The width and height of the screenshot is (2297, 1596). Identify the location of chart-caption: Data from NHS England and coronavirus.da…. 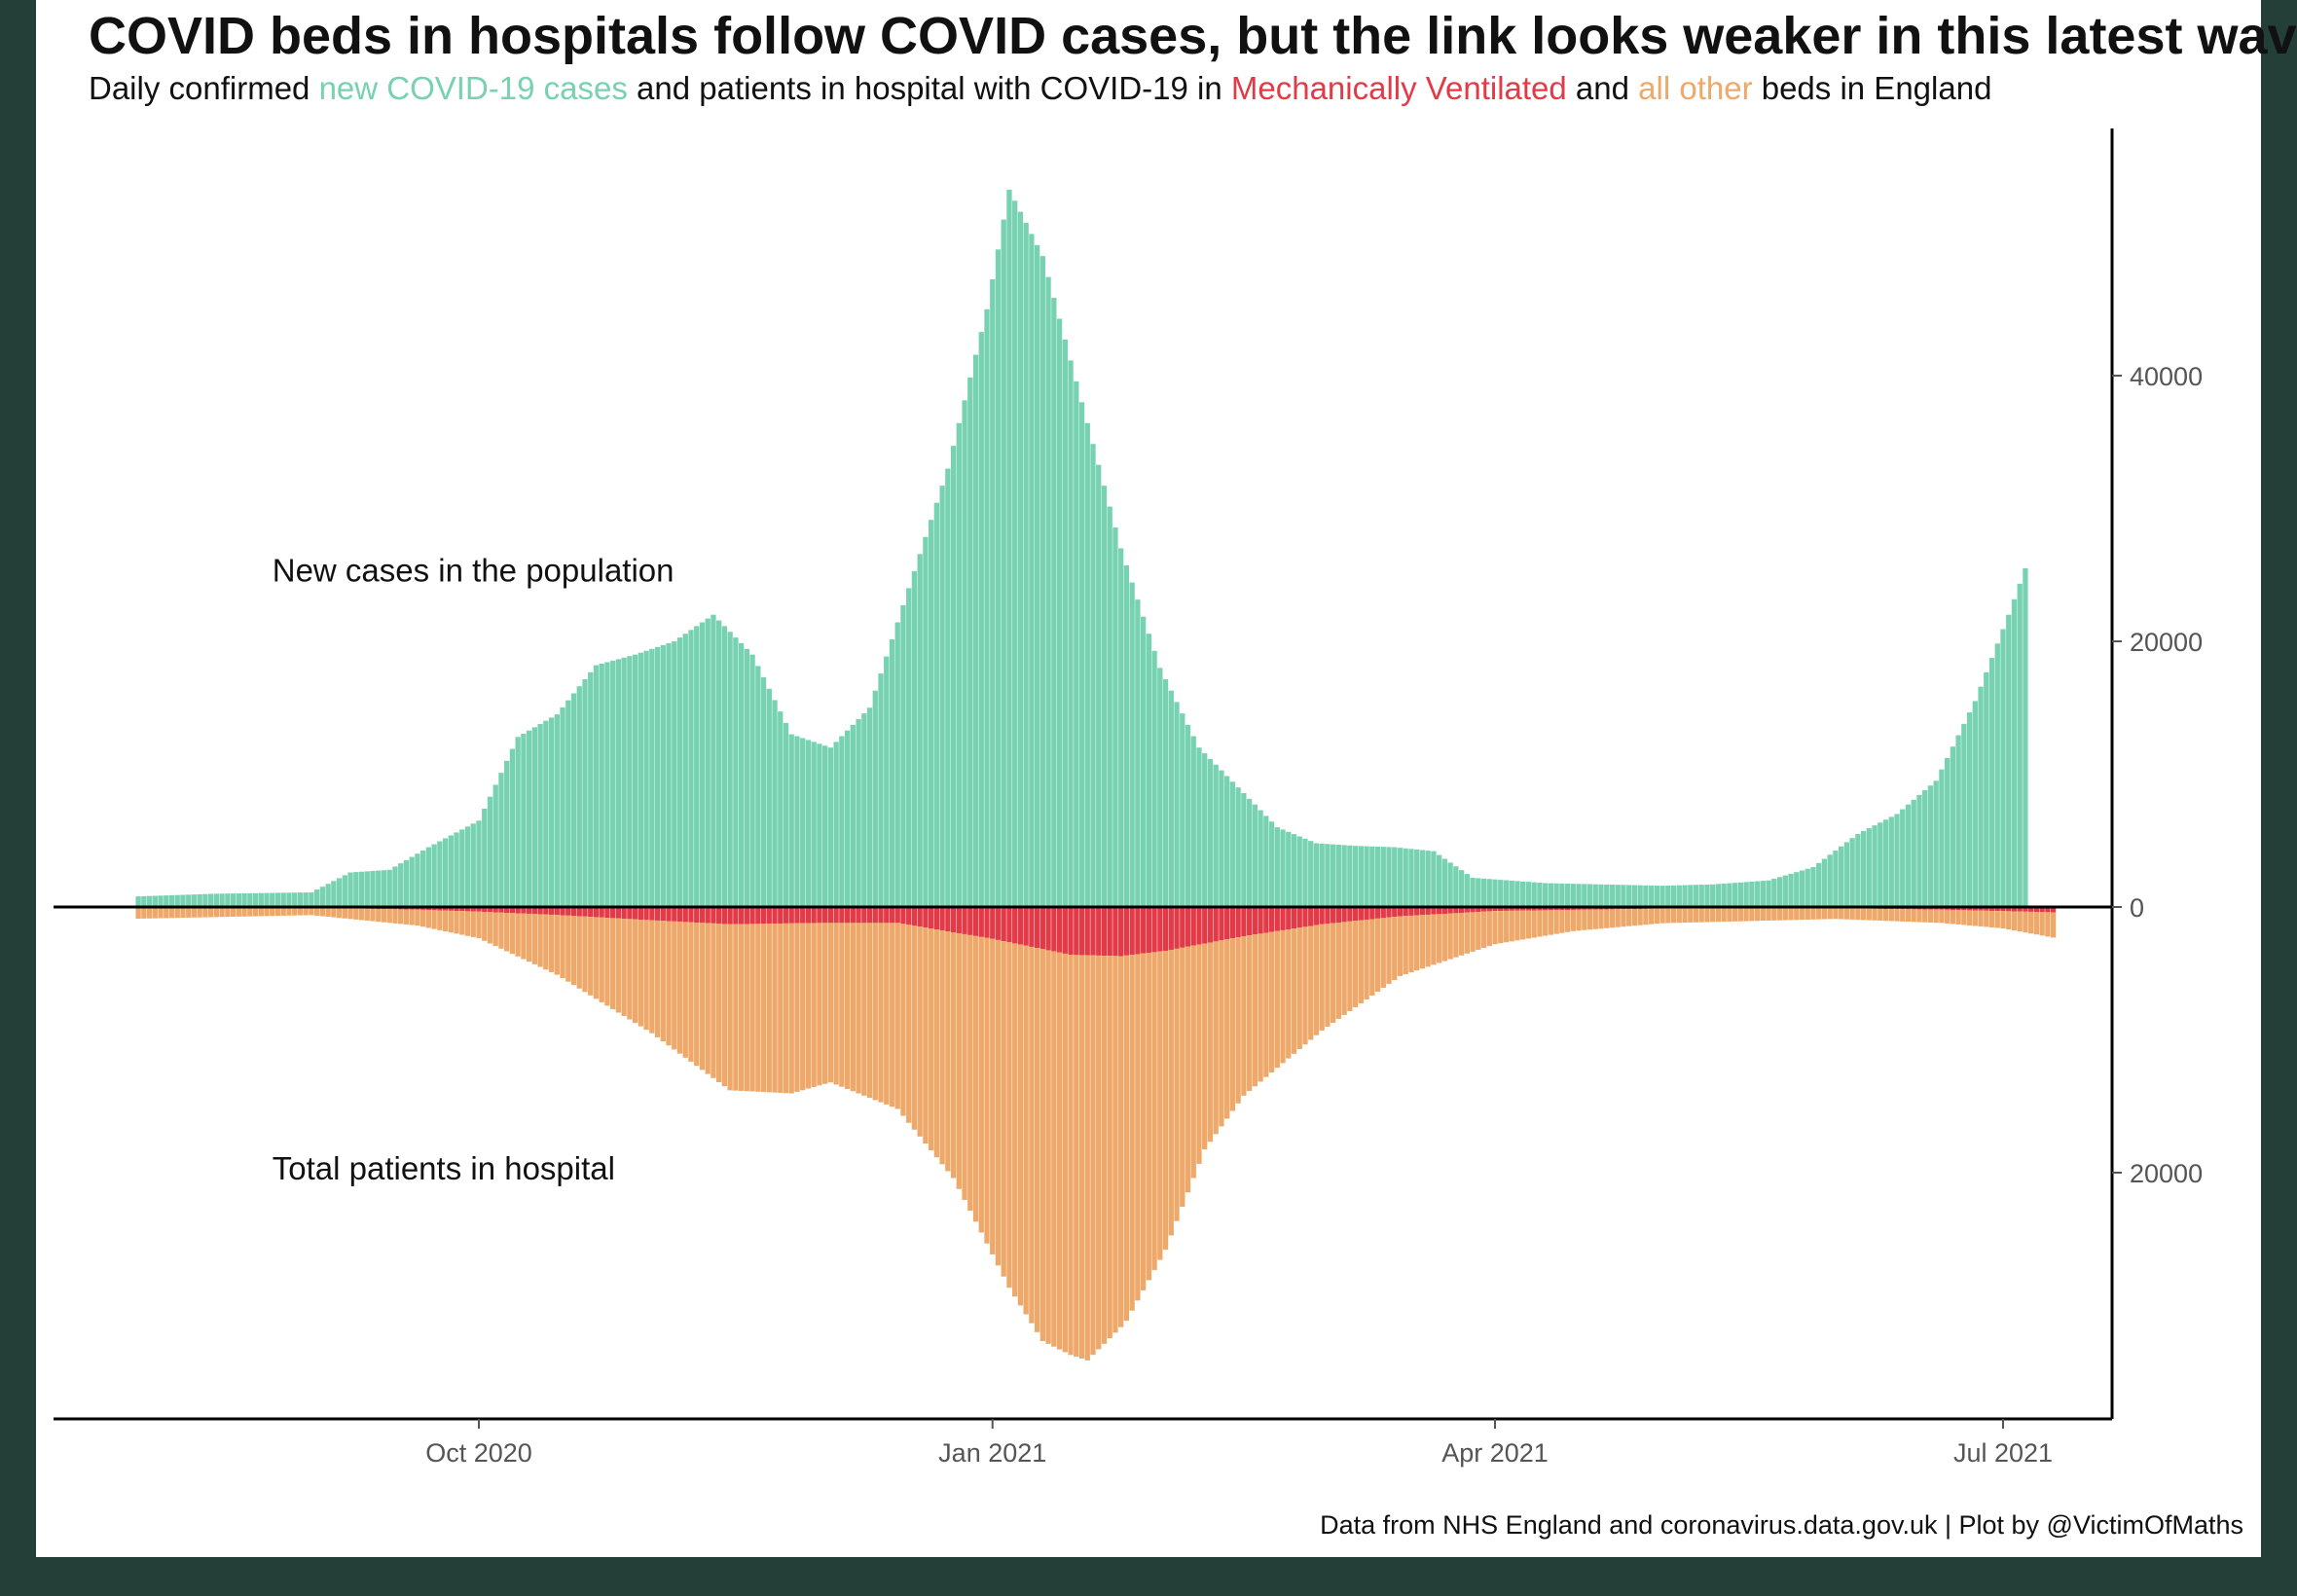
(1781, 1525).